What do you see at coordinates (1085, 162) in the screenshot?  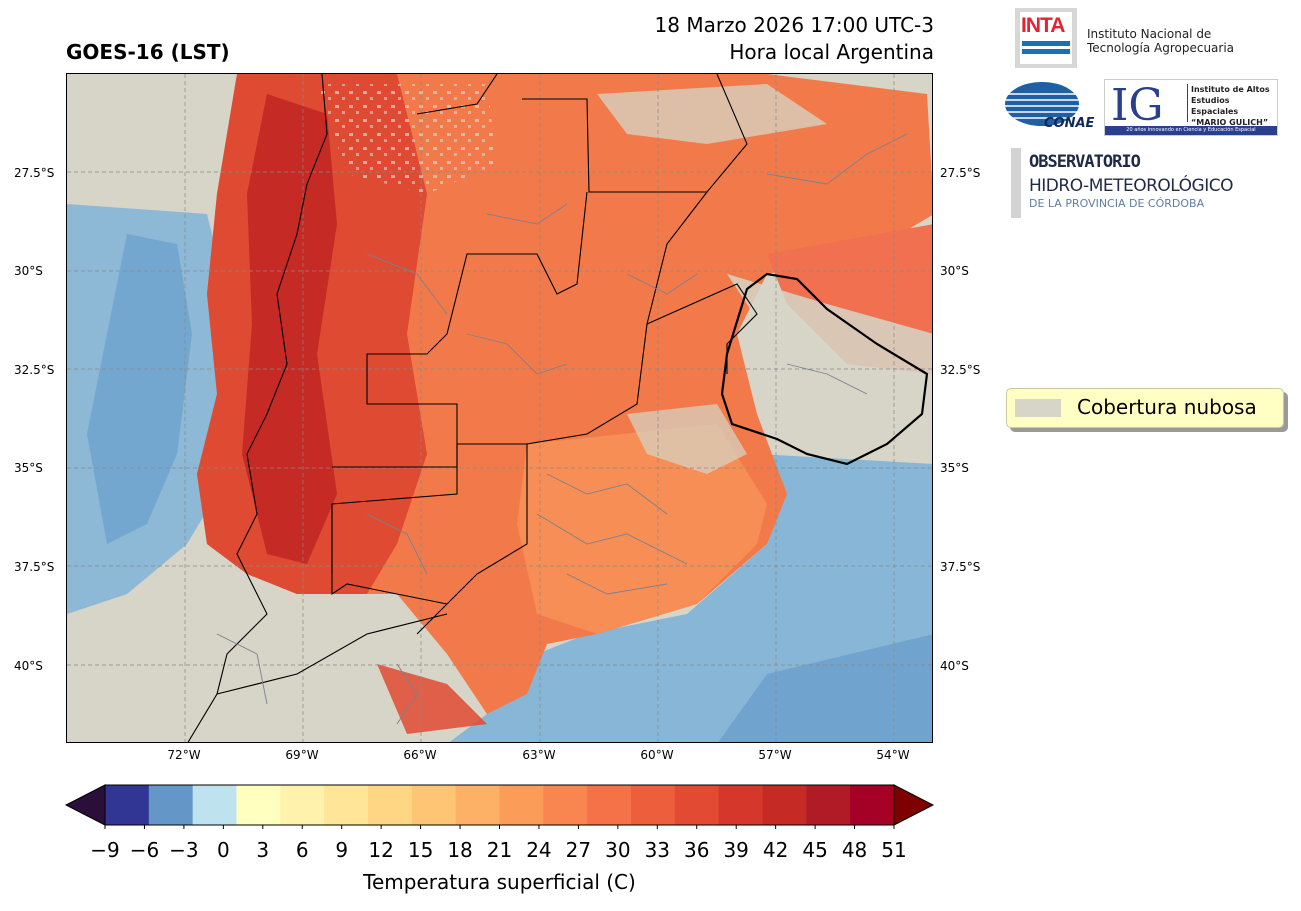 I see `observatorio-title: OBSERVATORIO` at bounding box center [1085, 162].